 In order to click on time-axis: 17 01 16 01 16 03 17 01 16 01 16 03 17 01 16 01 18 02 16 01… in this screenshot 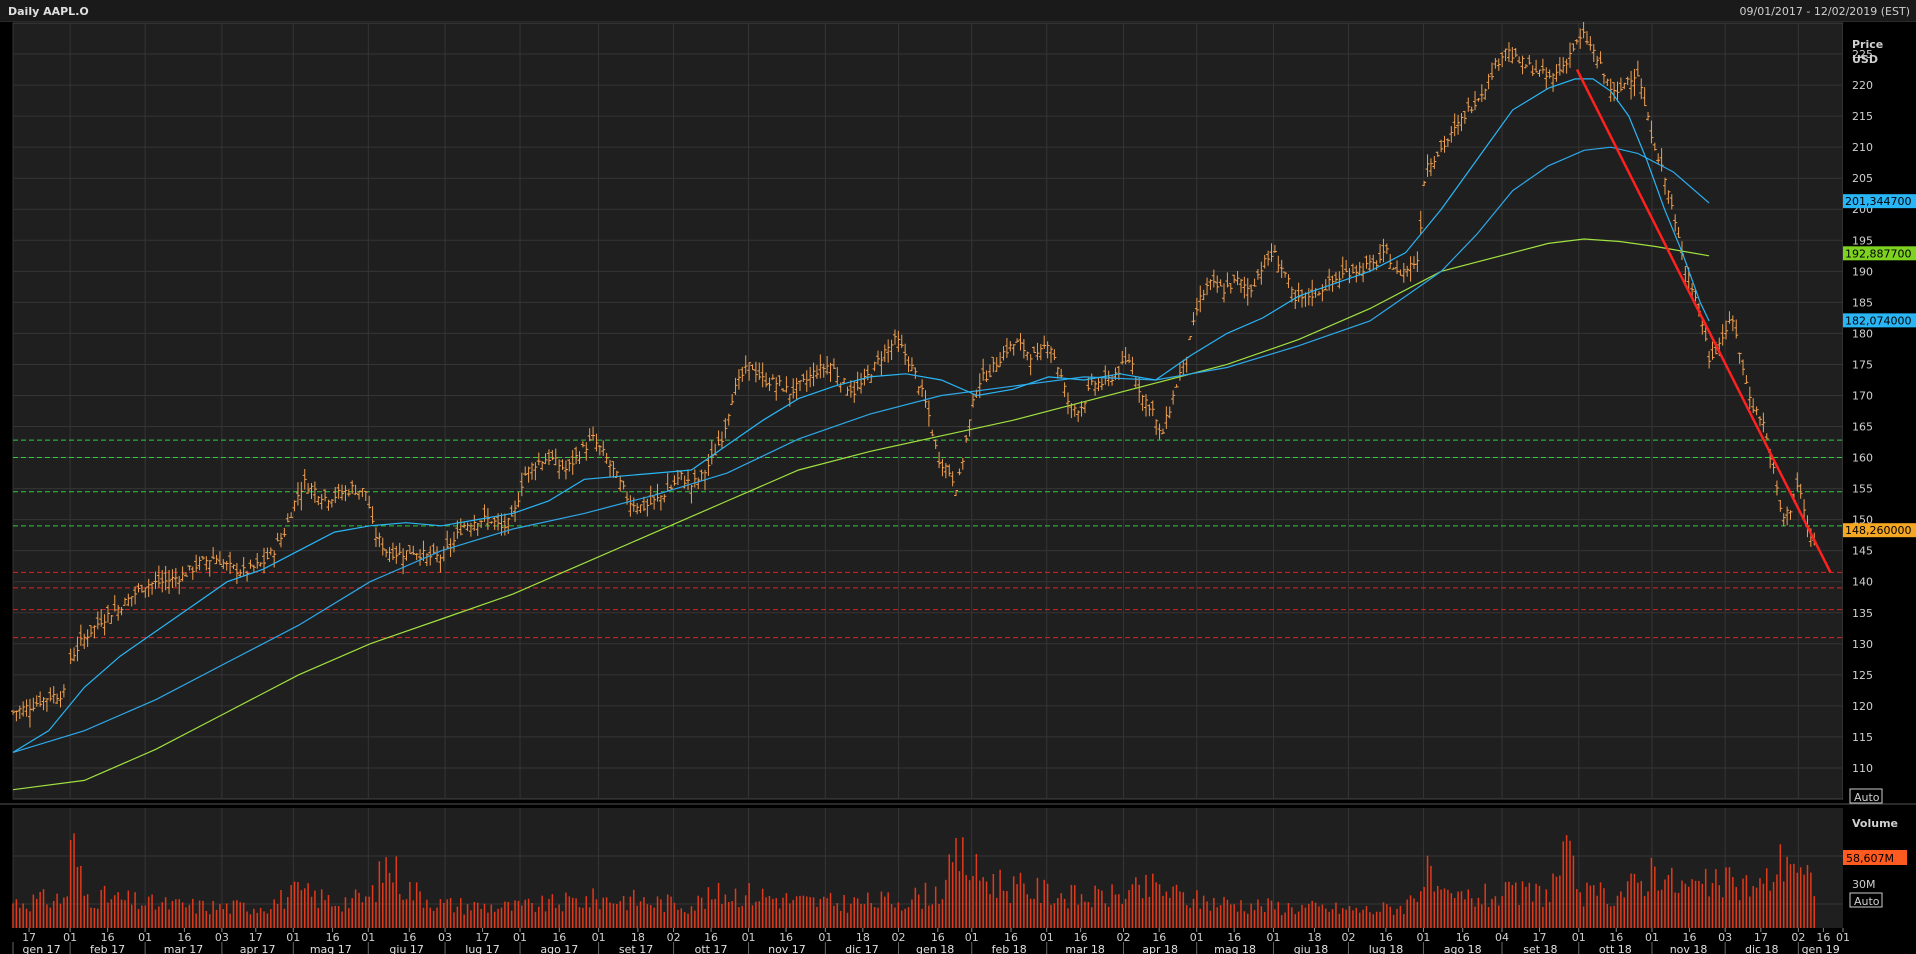, I will do `click(931, 941)`.